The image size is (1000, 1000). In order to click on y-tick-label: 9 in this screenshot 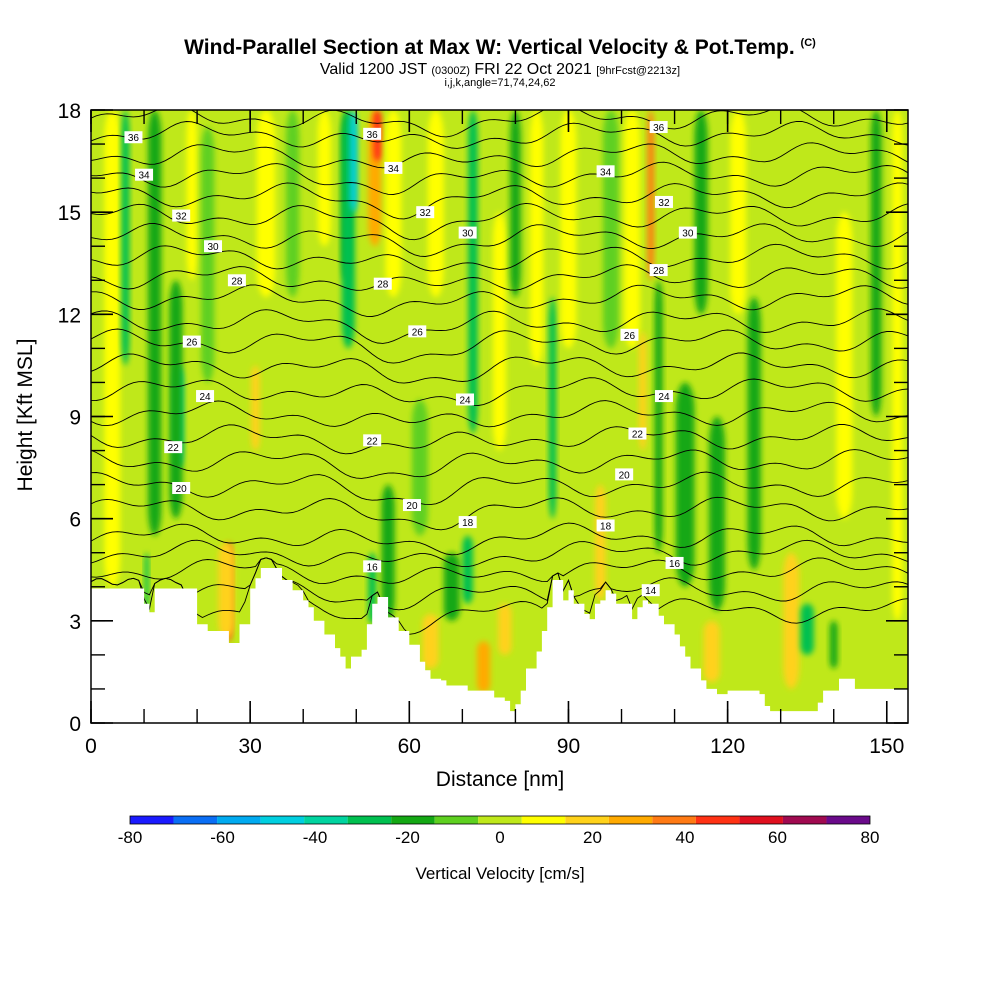, I will do `click(75, 418)`.